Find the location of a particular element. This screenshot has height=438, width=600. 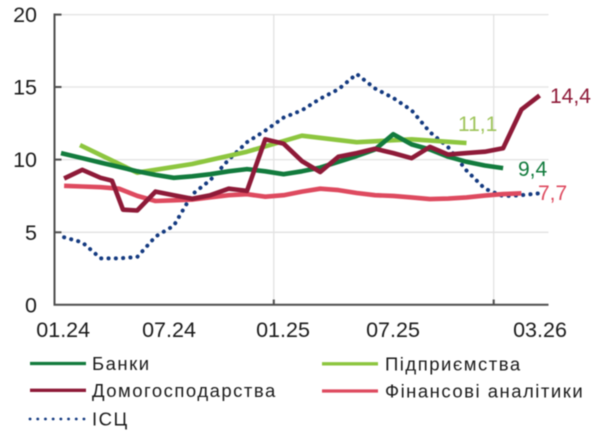

svg-text: ІСЦ is located at coordinates (110, 419).